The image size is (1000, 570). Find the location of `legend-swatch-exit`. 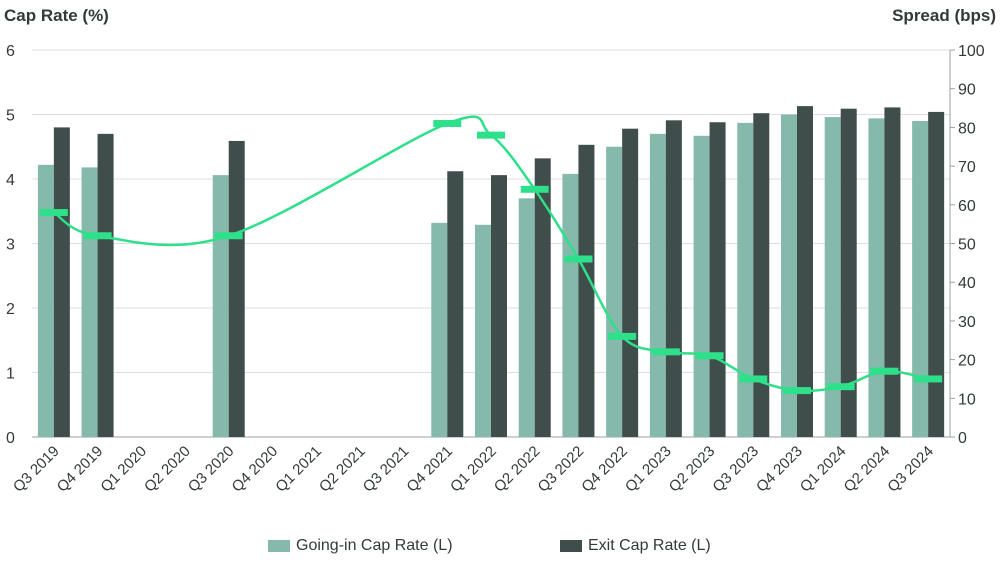

legend-swatch-exit is located at coordinates (571, 546).